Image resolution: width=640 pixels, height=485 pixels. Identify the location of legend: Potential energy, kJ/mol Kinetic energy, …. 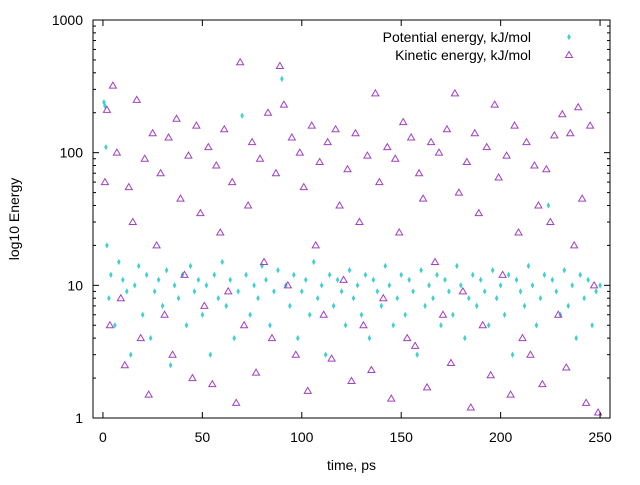
(478, 46).